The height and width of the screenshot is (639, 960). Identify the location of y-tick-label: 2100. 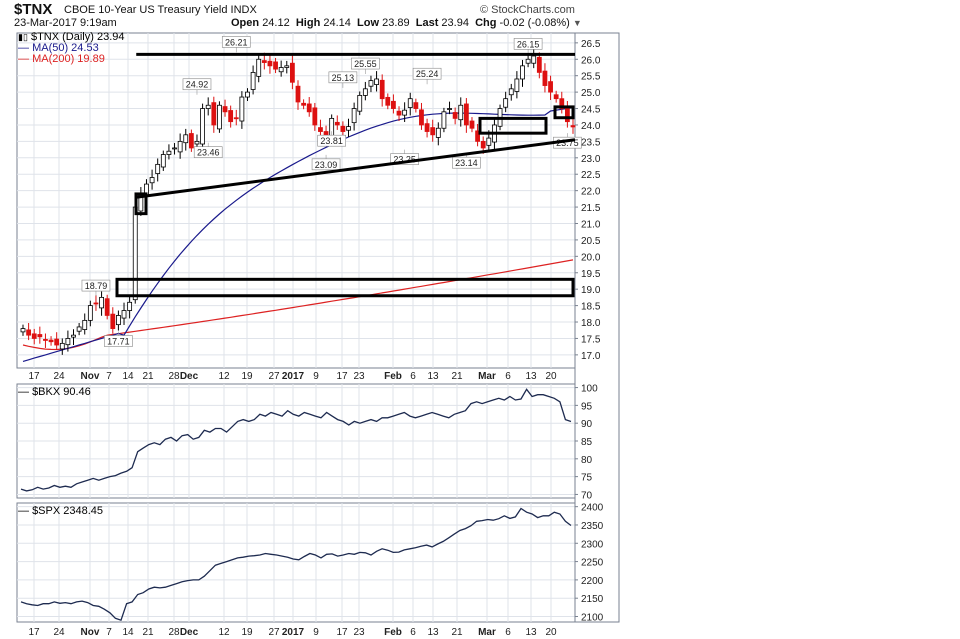
(592, 618).